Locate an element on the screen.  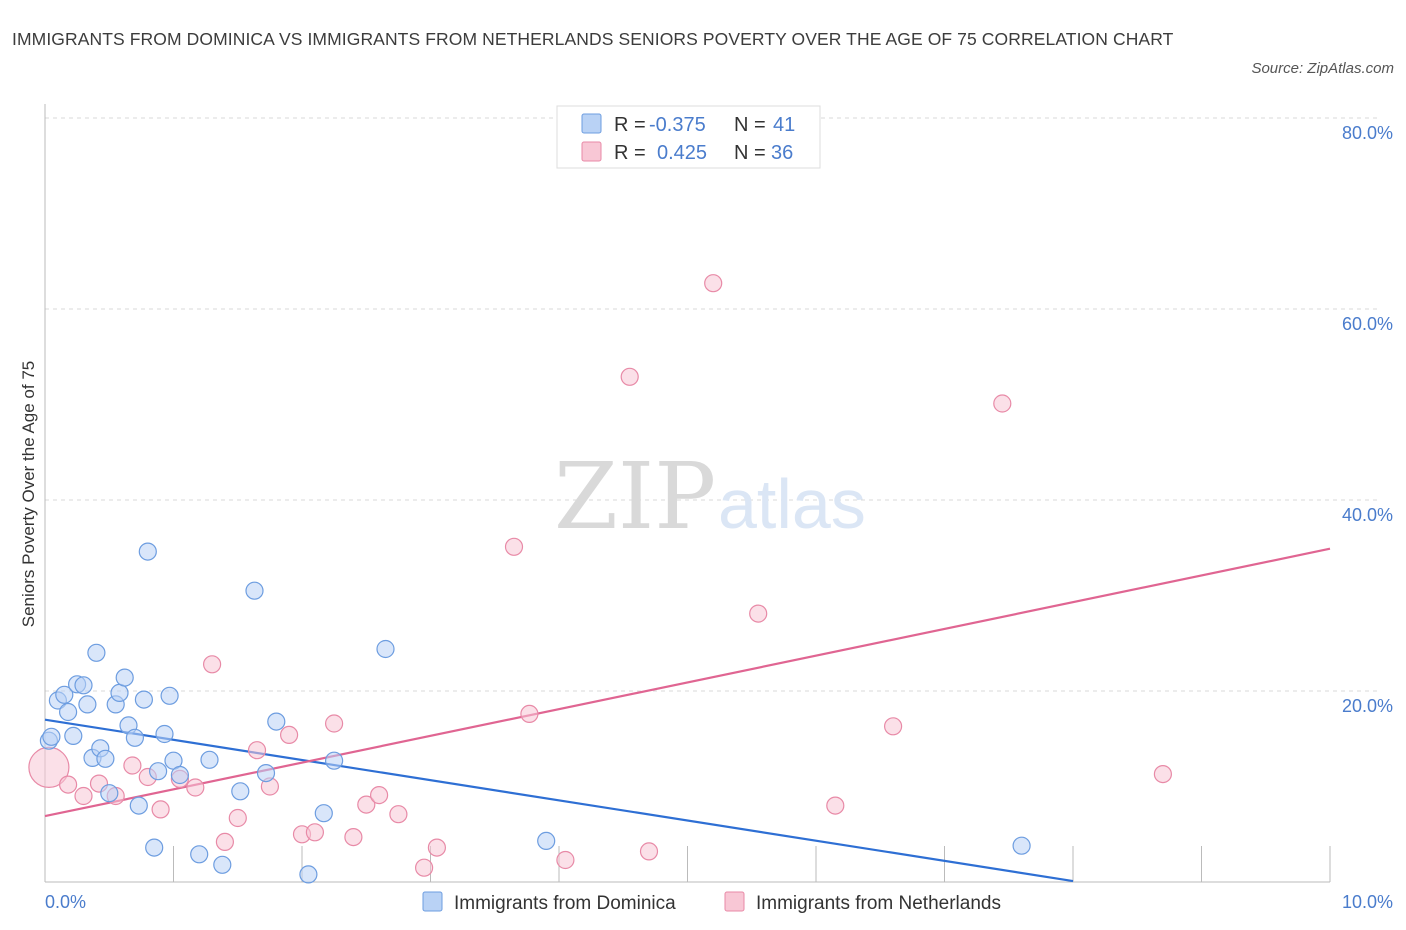
legend-n-value-netherlands: 36 is located at coordinates (782, 153).